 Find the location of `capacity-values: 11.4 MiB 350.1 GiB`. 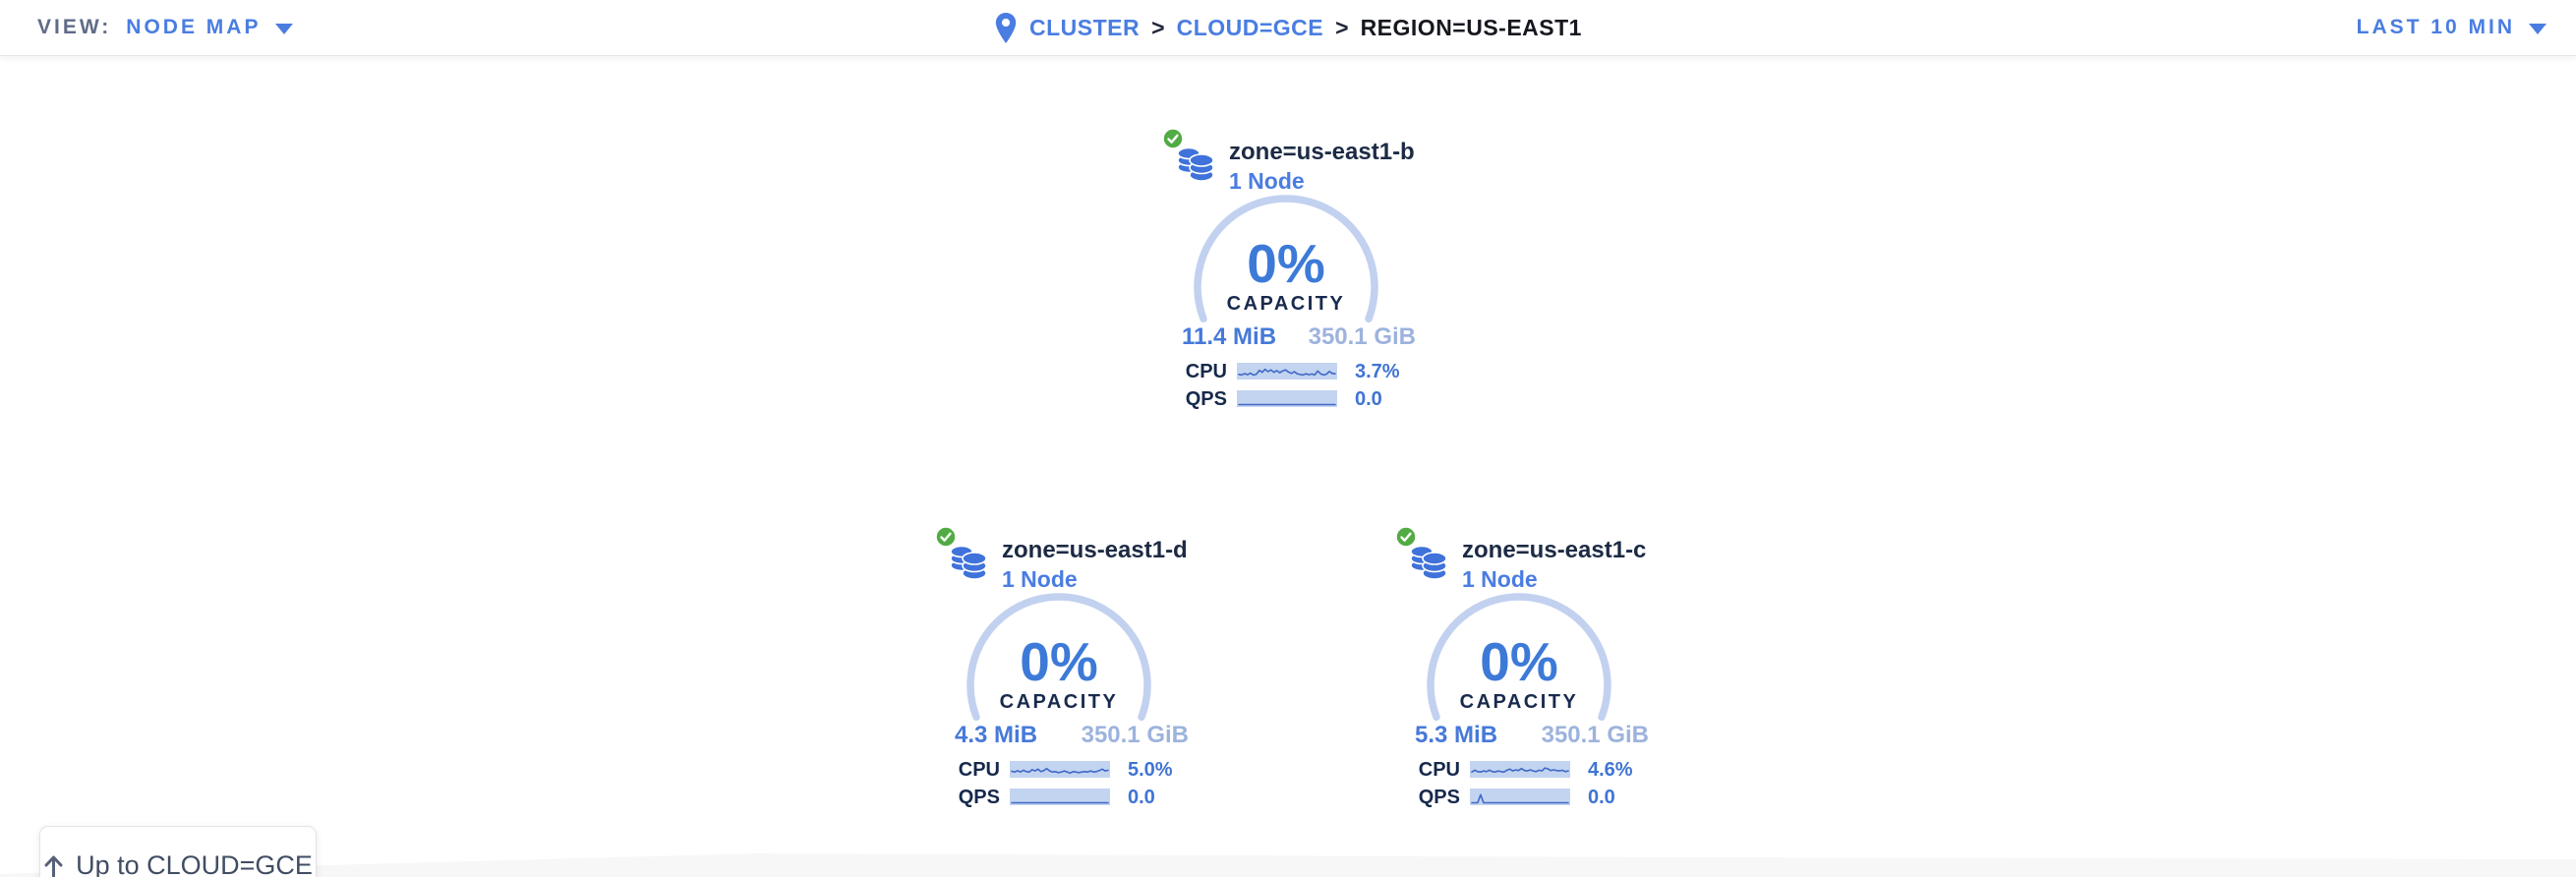

capacity-values: 11.4 MiB 350.1 GiB is located at coordinates (1299, 337).